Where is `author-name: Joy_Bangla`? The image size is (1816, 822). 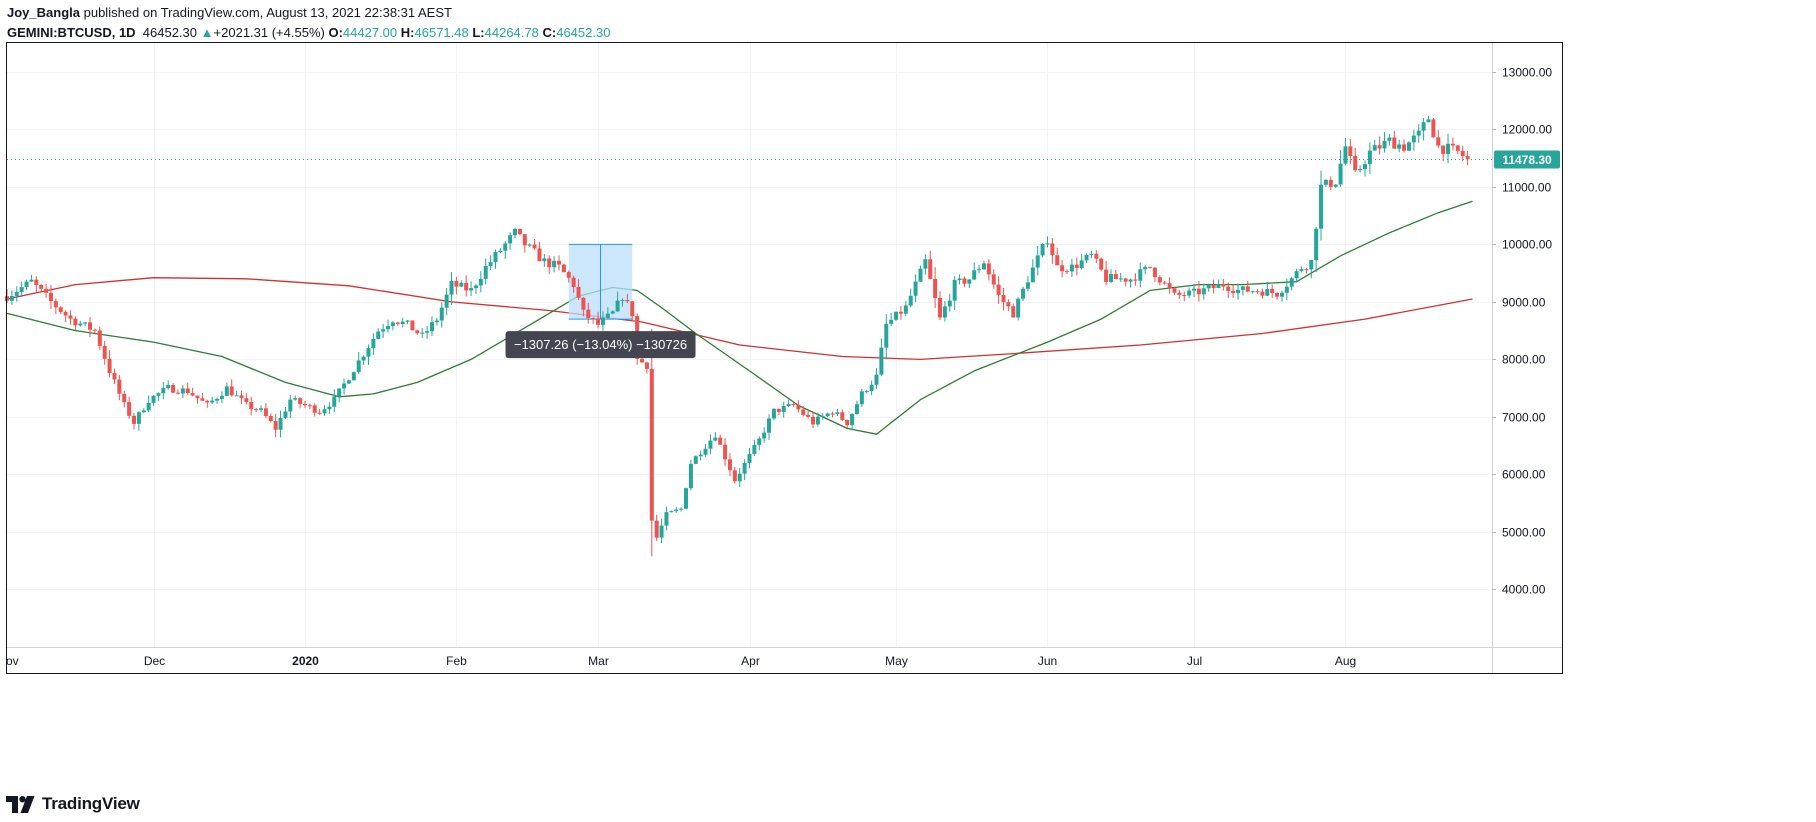
author-name: Joy_Bangla is located at coordinates (43, 12).